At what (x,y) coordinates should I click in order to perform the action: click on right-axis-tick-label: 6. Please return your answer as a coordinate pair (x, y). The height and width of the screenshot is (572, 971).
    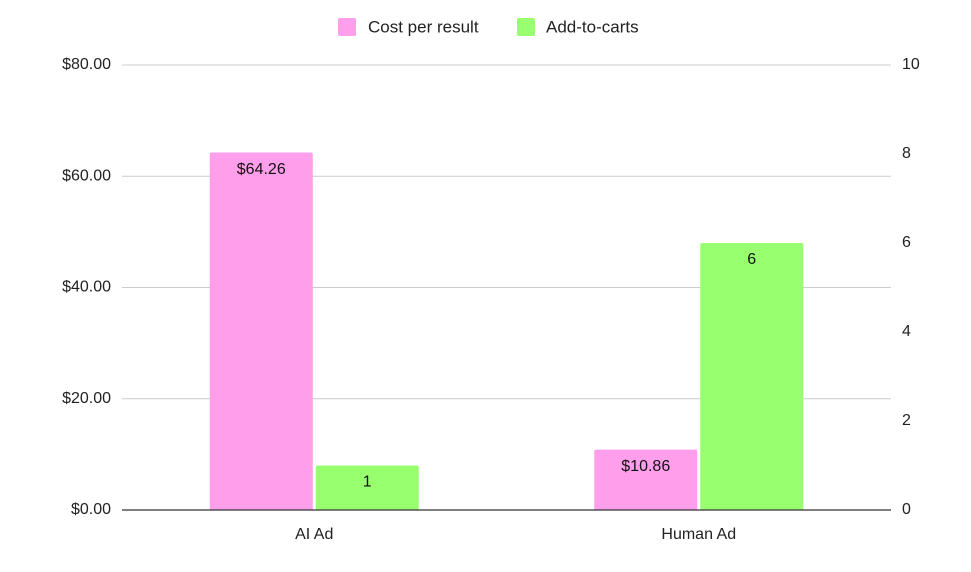
    Looking at the image, I should click on (906, 242).